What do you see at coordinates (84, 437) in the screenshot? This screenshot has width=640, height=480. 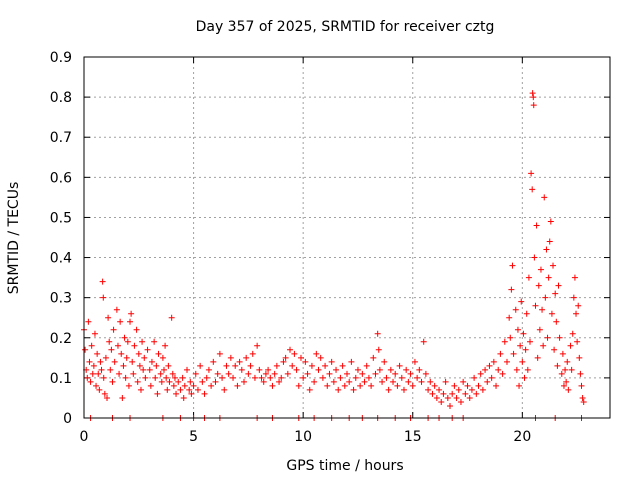 I see `x-tick-label: 0` at bounding box center [84, 437].